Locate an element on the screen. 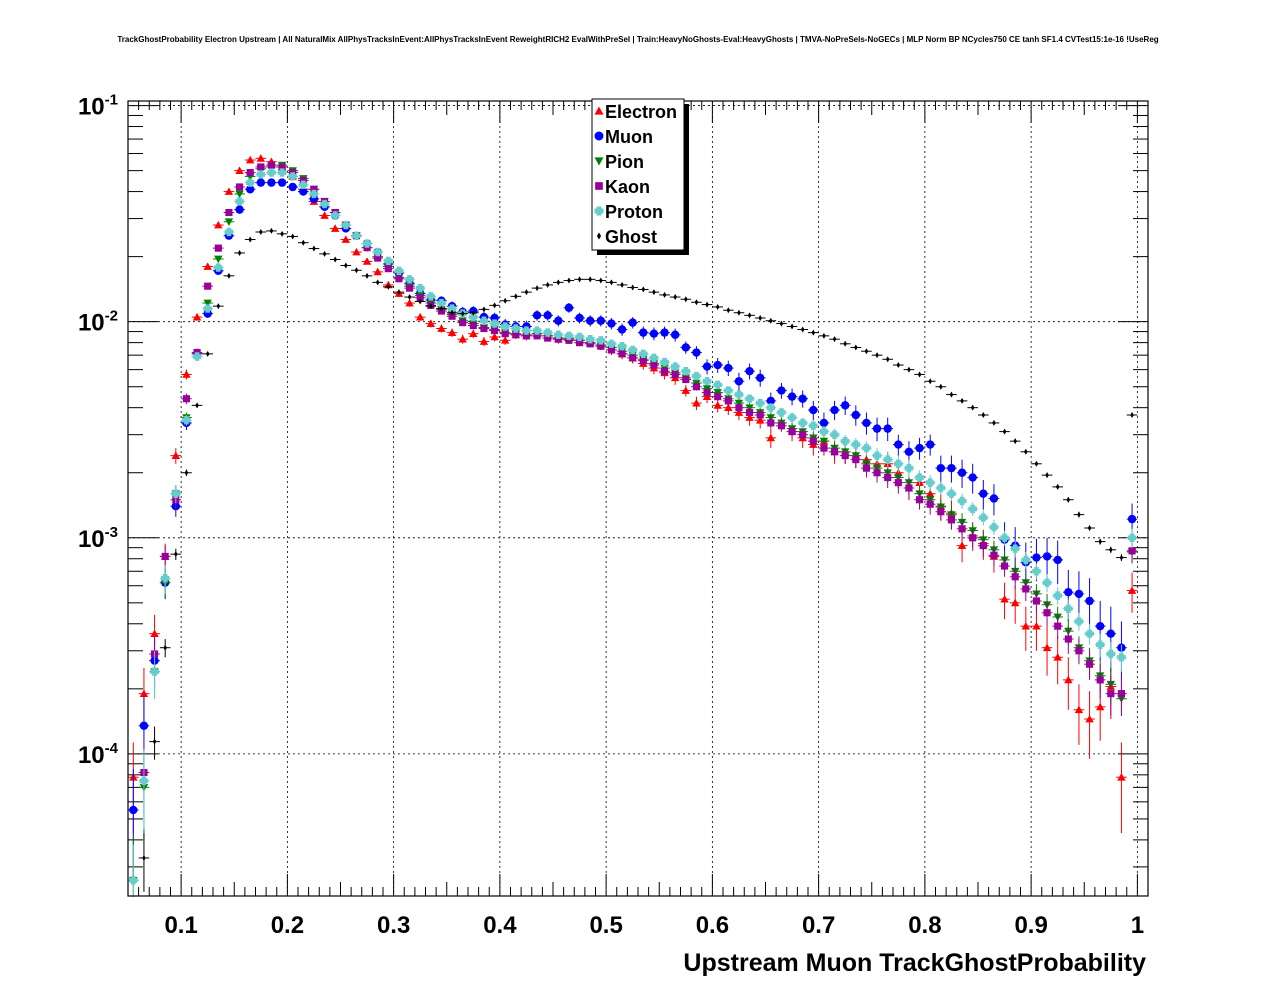  legend-entry-proton: Proton is located at coordinates (628, 212).